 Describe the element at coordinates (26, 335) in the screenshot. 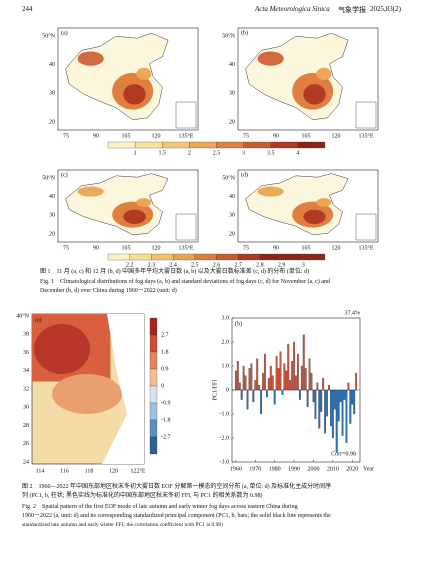

I see `lat-label: 38` at that location.